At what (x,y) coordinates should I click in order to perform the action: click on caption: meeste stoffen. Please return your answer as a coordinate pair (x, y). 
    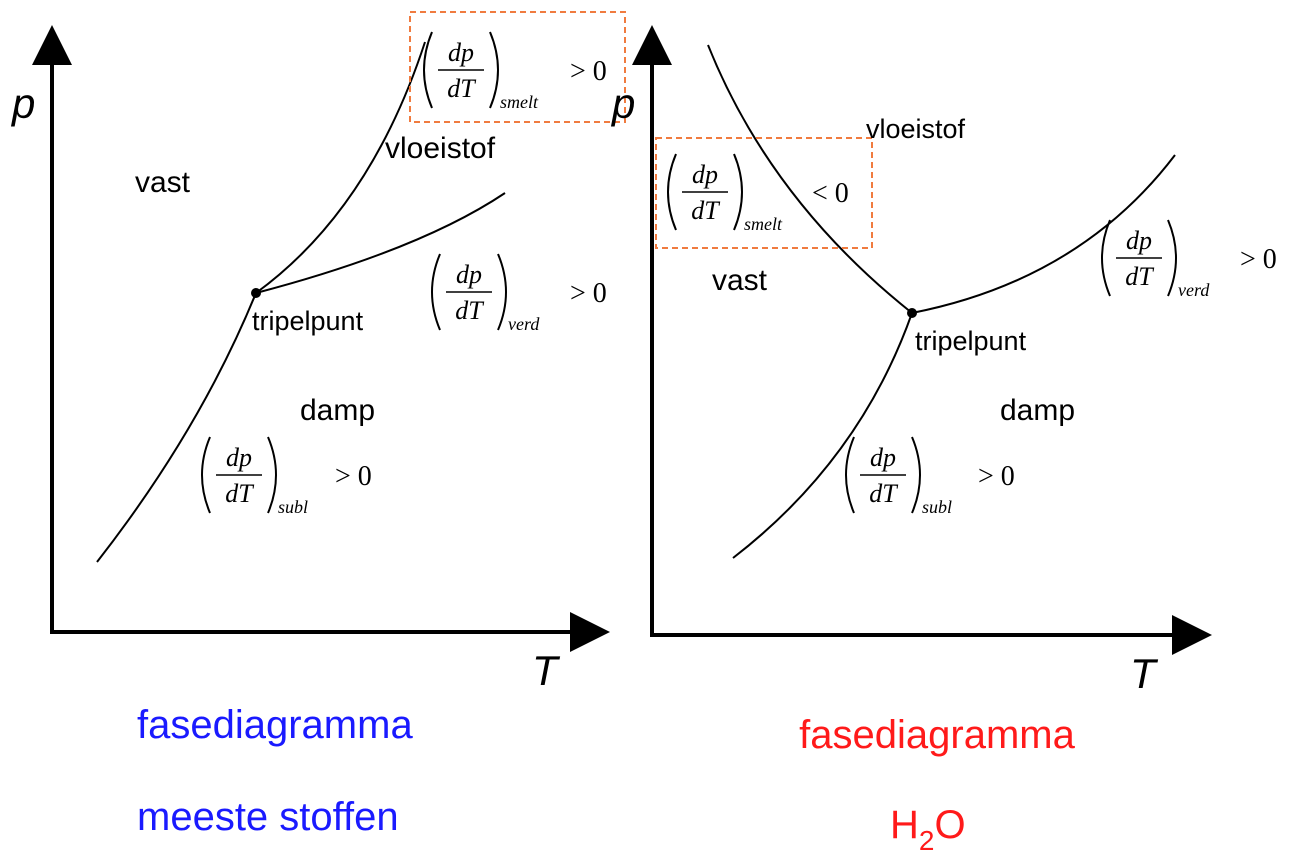
    Looking at the image, I should click on (268, 817).